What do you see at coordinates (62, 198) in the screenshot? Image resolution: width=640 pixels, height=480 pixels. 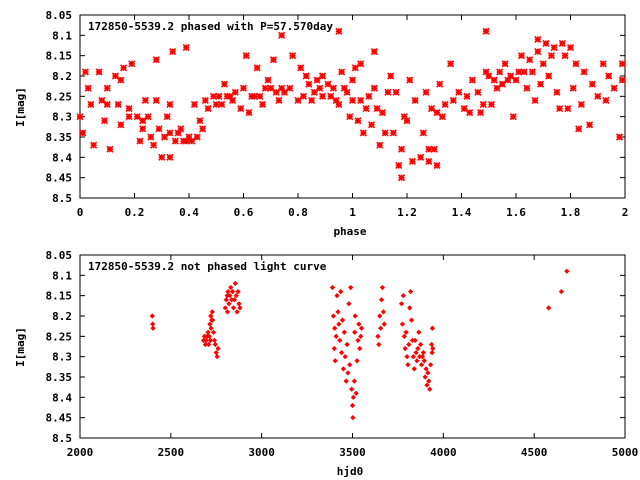 I see `y-tick-label: 8.5` at bounding box center [62, 198].